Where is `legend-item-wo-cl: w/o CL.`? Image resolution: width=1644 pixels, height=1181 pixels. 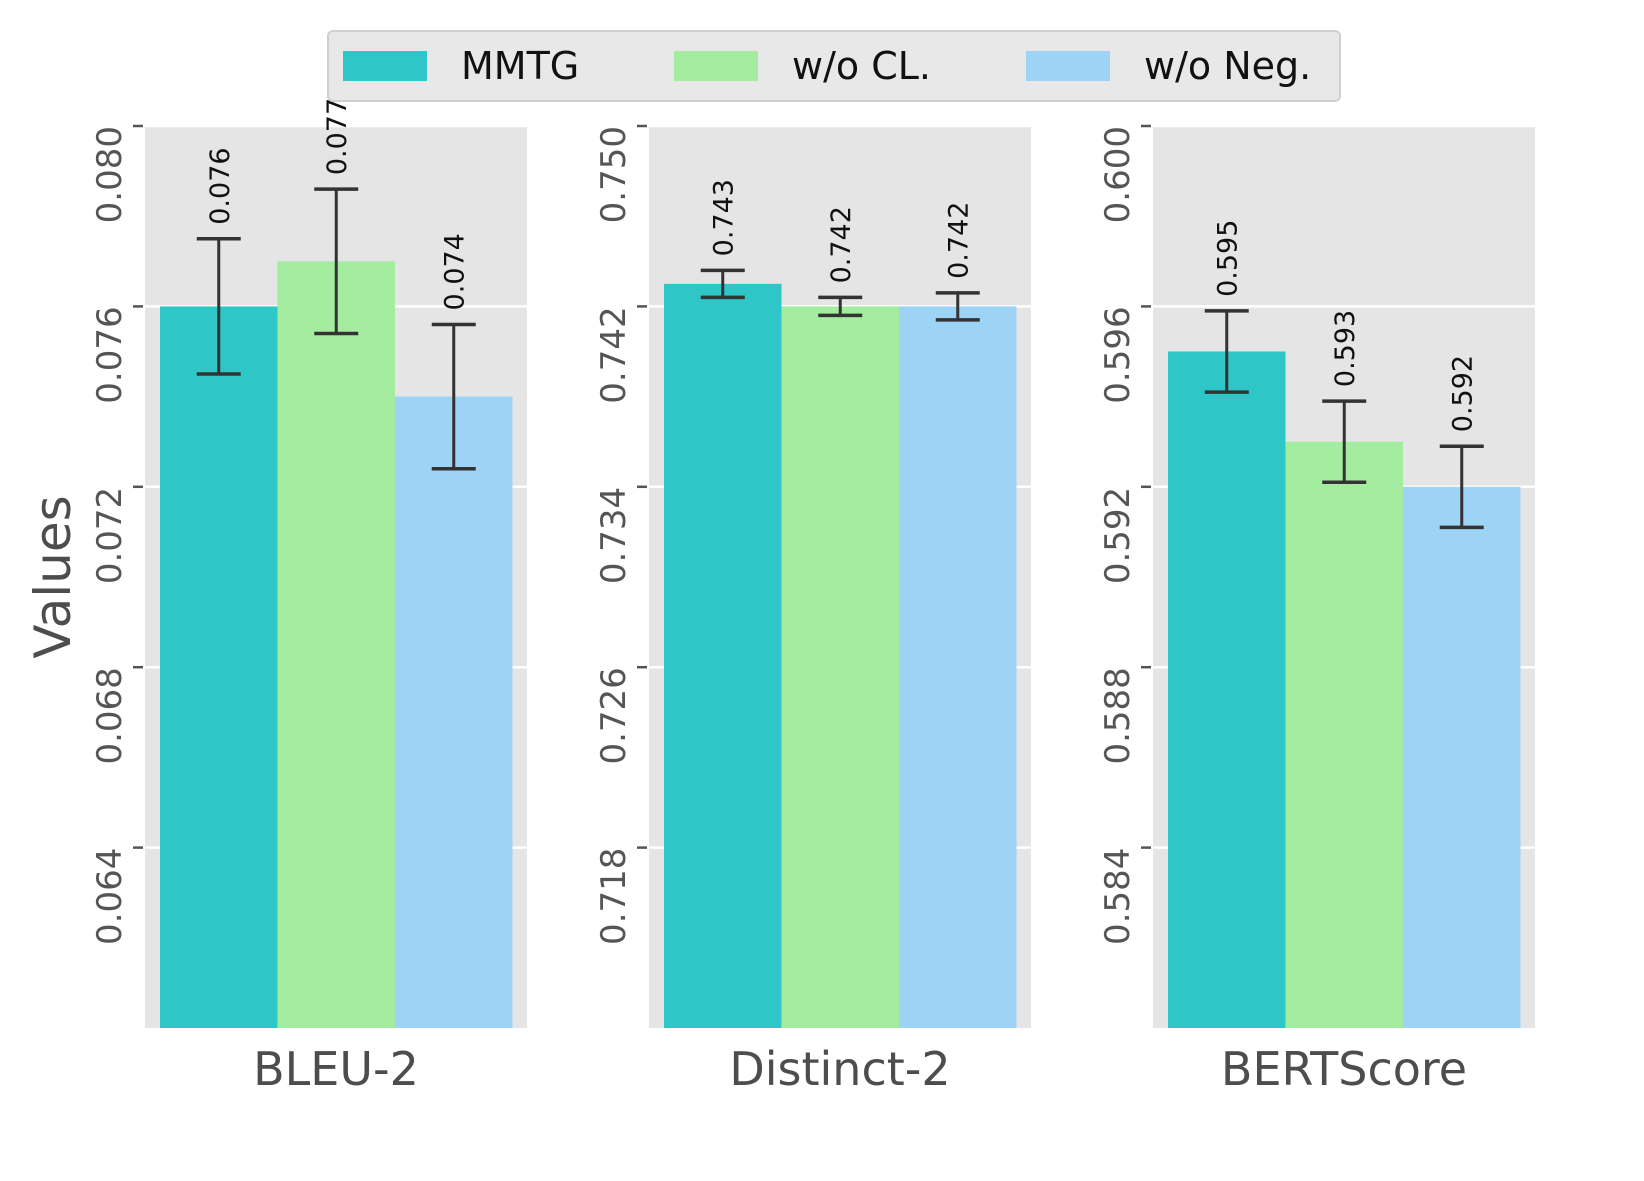
legend-item-wo-cl: w/o CL. is located at coordinates (802, 66).